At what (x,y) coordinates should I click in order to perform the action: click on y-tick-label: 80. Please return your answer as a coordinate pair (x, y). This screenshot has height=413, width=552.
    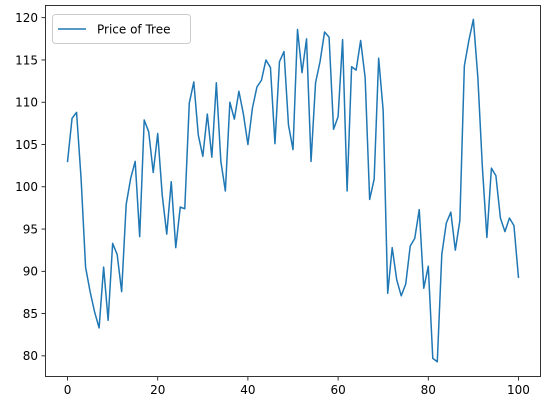
    Looking at the image, I should click on (30, 356).